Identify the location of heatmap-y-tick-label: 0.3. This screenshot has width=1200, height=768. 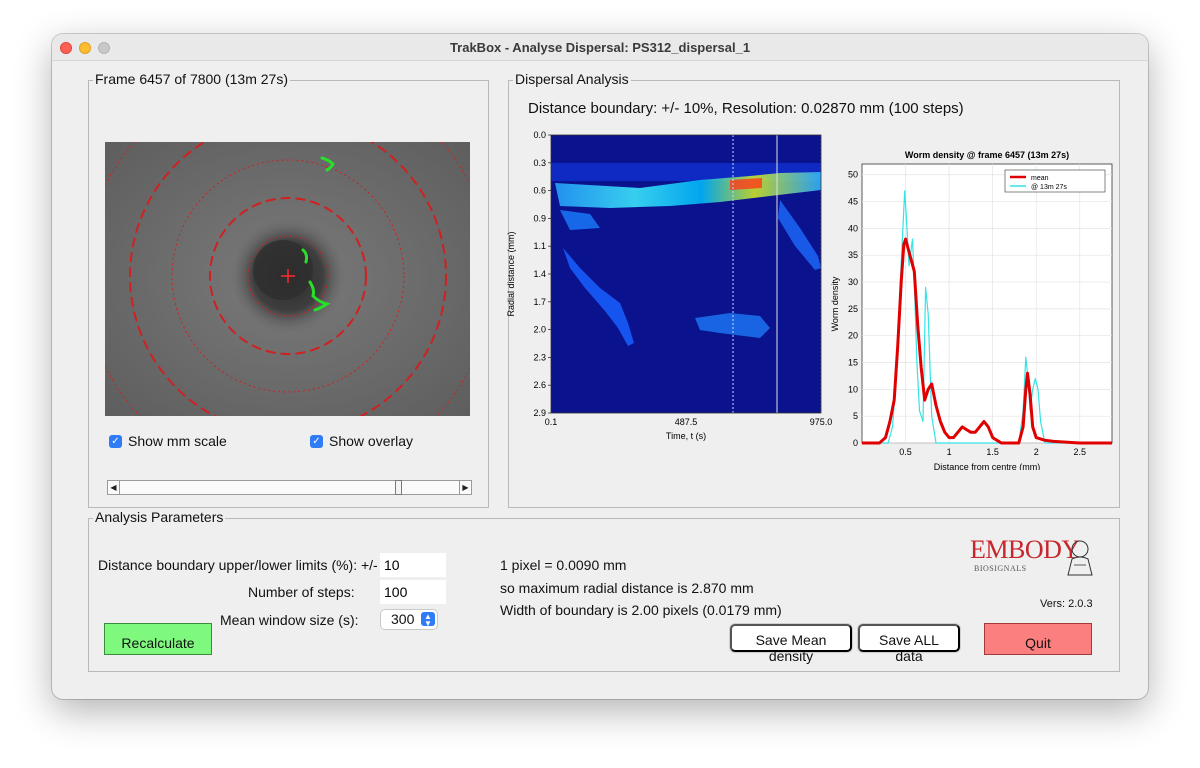
(539, 163).